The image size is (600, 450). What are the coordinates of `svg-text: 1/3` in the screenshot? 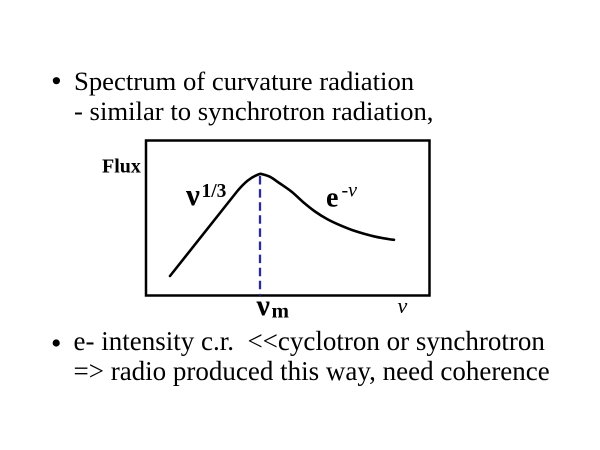 It's located at (214, 191).